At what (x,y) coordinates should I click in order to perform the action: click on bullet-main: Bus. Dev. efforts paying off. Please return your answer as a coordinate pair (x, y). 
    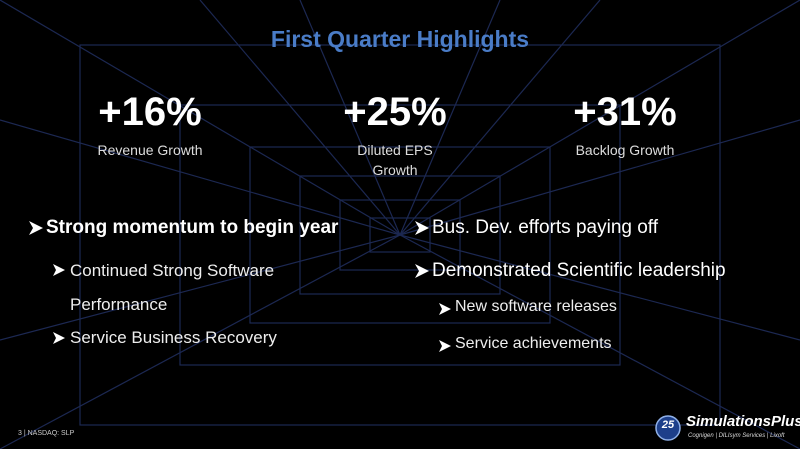
    Looking at the image, I should click on (545, 227).